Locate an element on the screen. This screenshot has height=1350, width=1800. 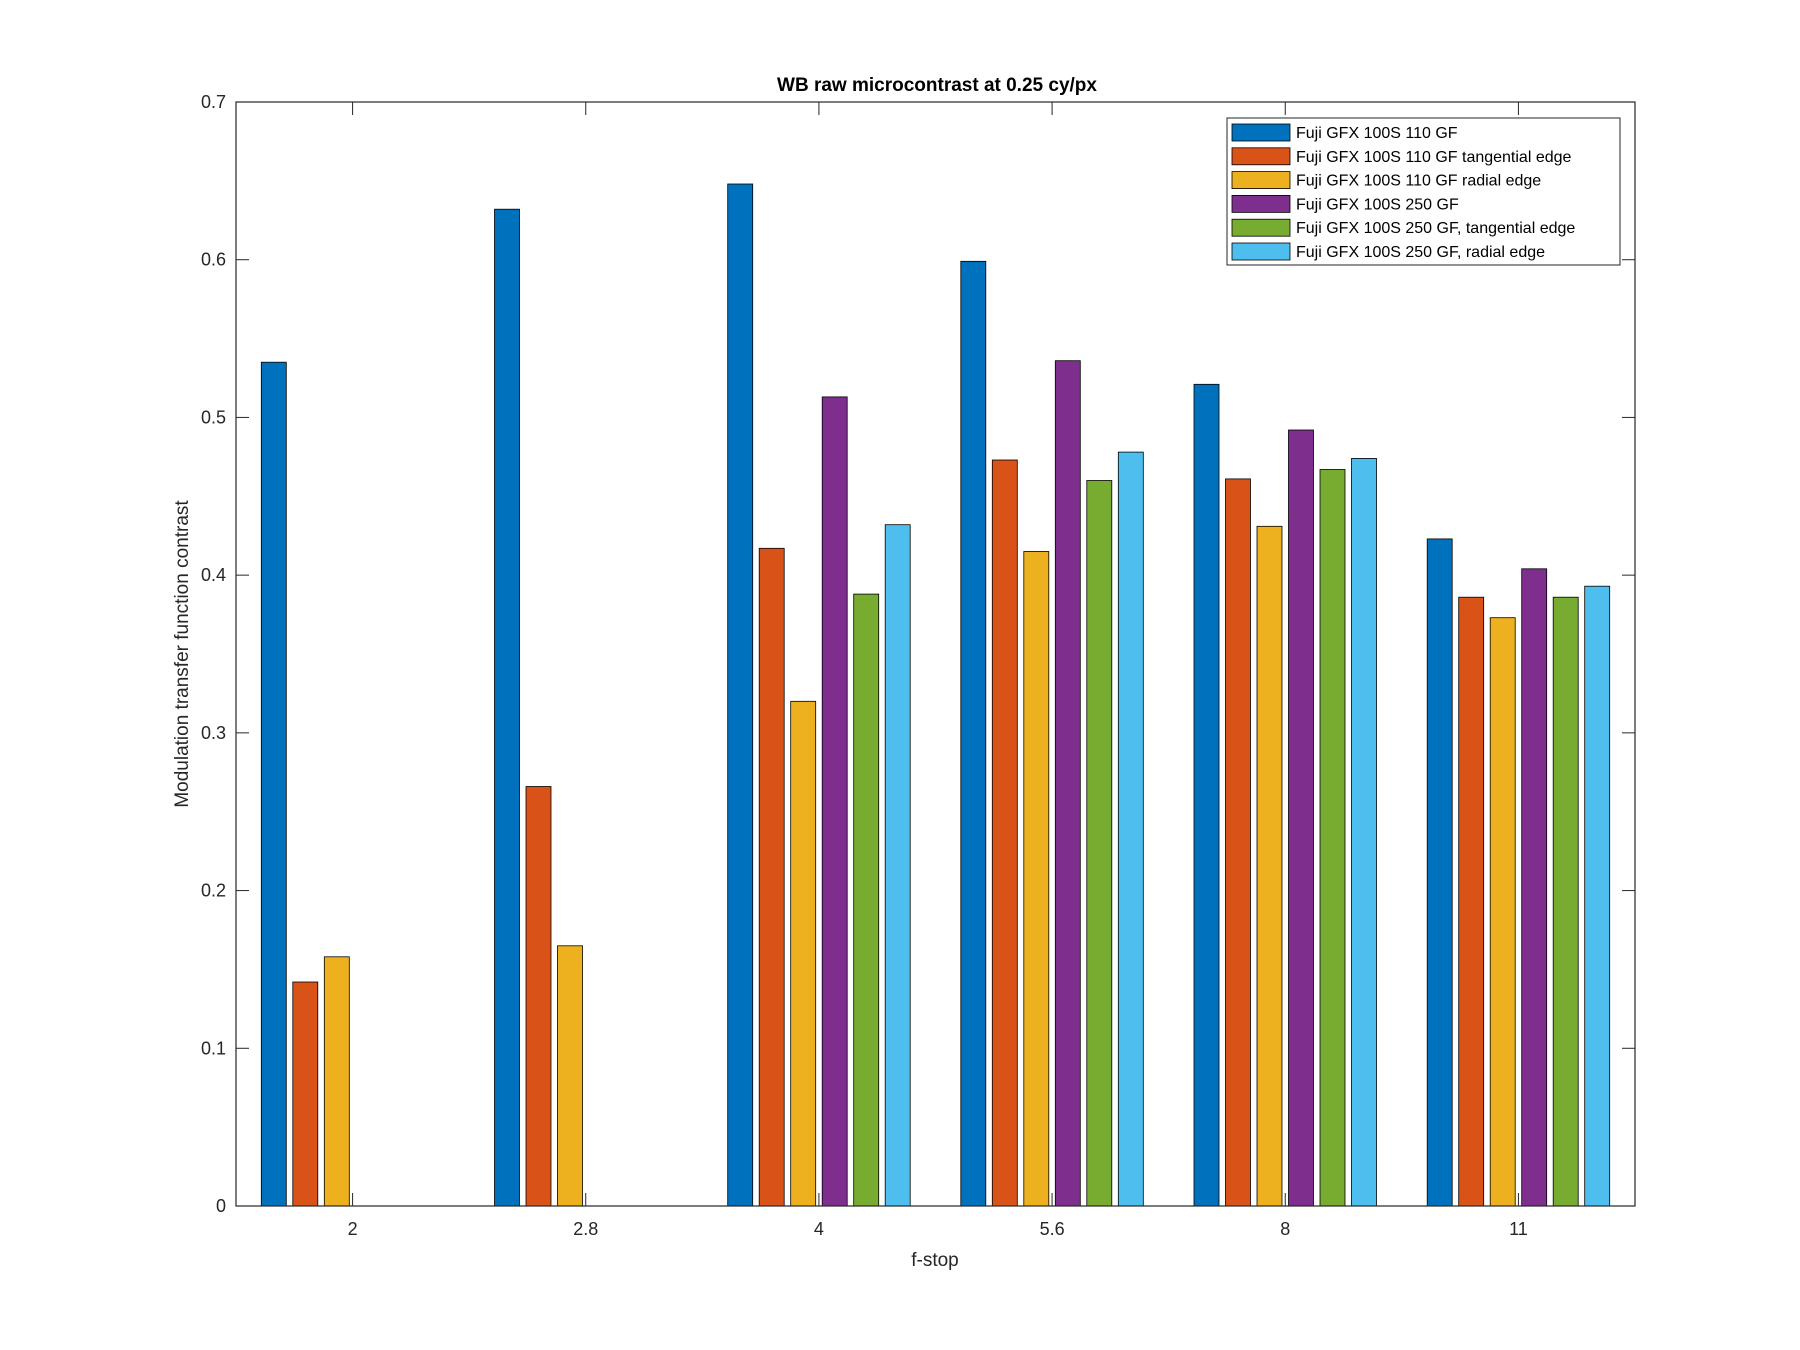
y-tick-label: 0.7 is located at coordinates (213, 102).